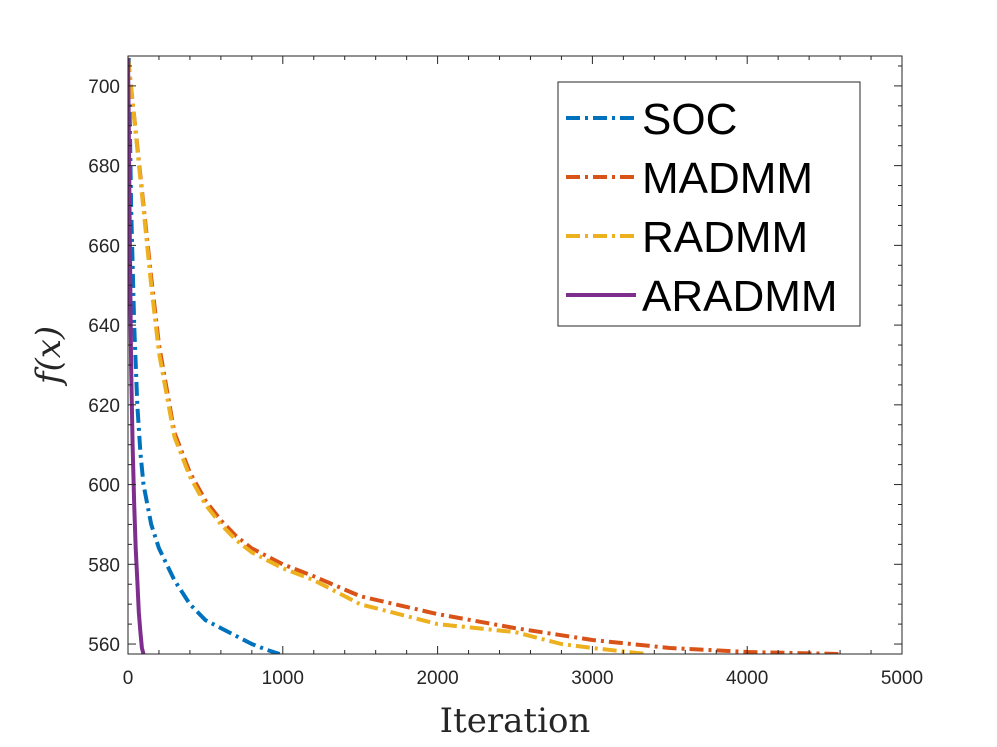 The height and width of the screenshot is (747, 997). What do you see at coordinates (727, 178) in the screenshot?
I see `legend-label-madmm: MADMM` at bounding box center [727, 178].